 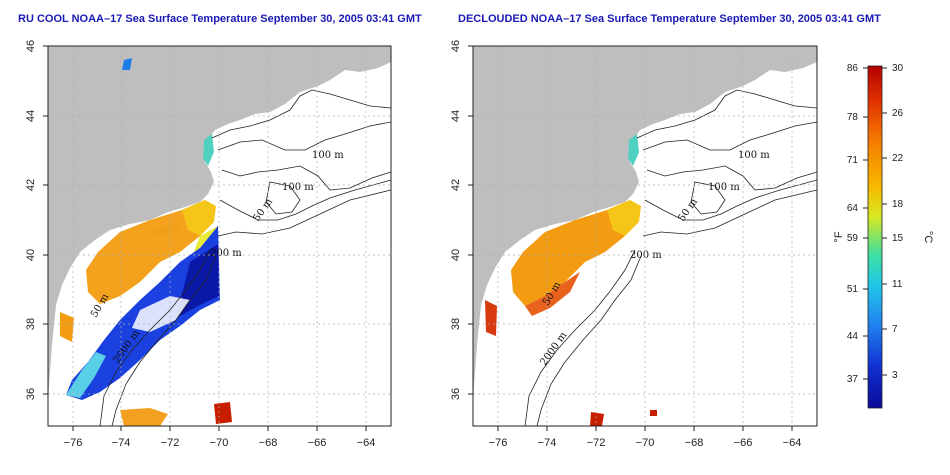 What do you see at coordinates (149, 252) in the screenshot?
I see `left-sst-warm` at bounding box center [149, 252].